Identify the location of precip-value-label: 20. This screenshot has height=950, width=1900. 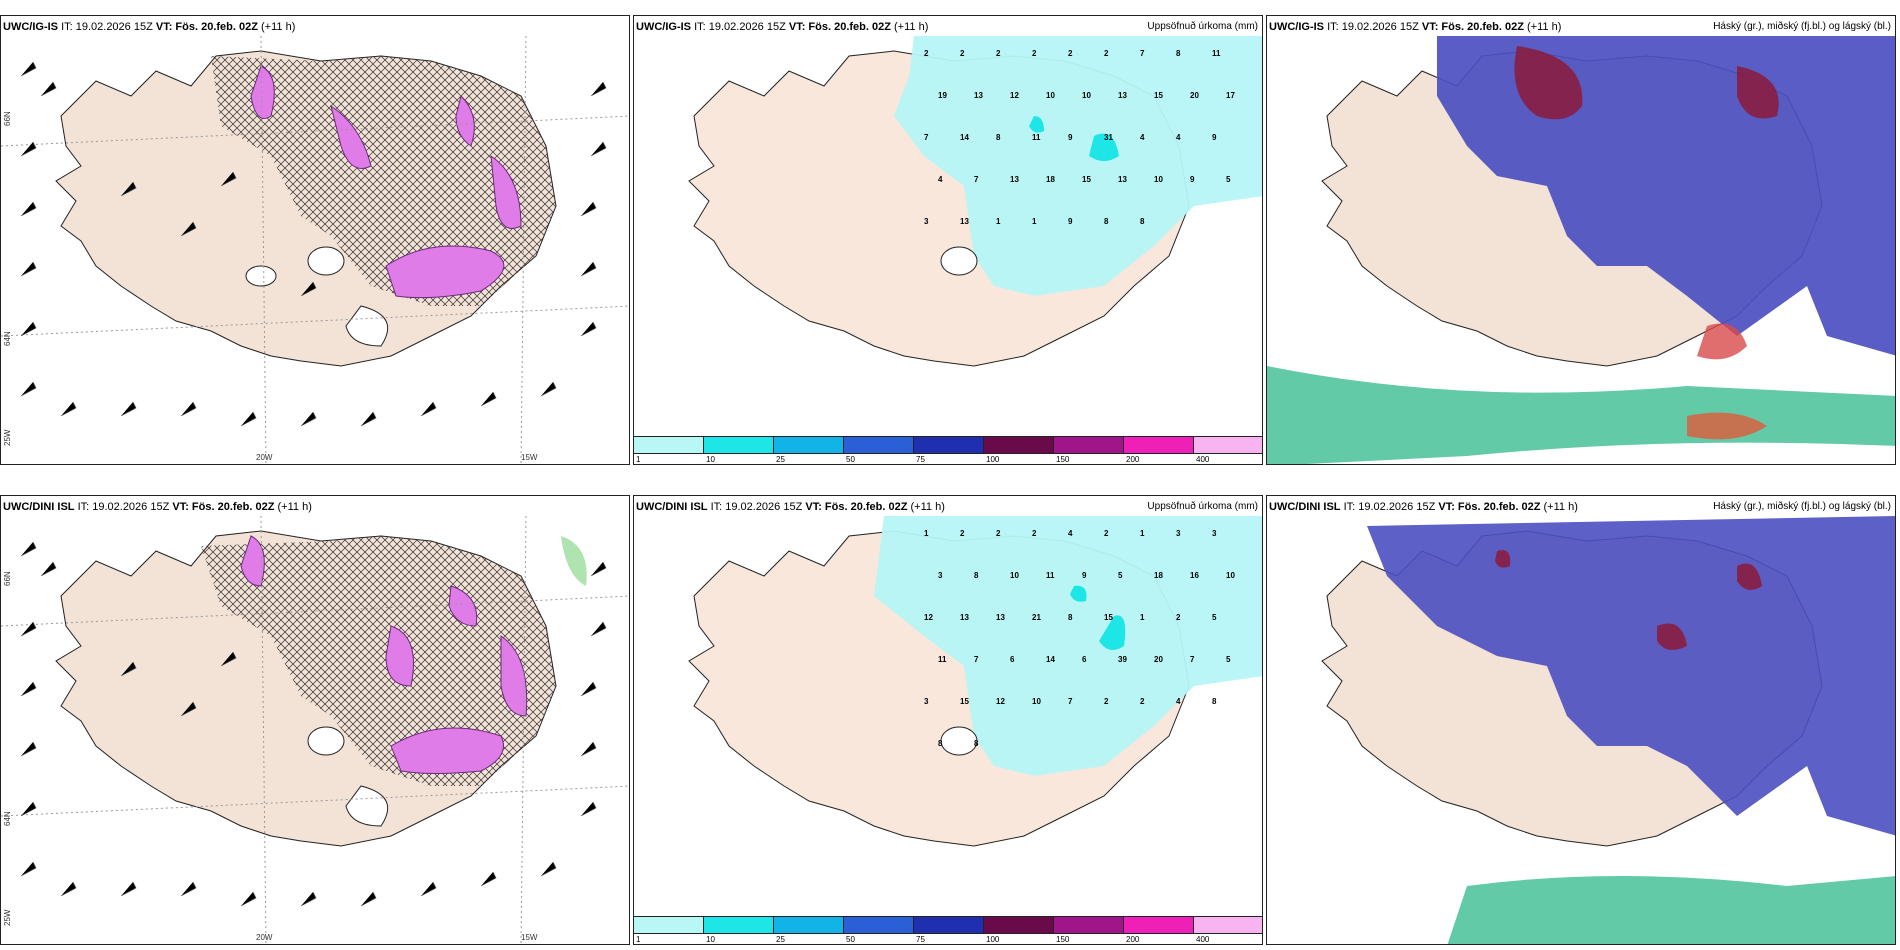
(1194, 95).